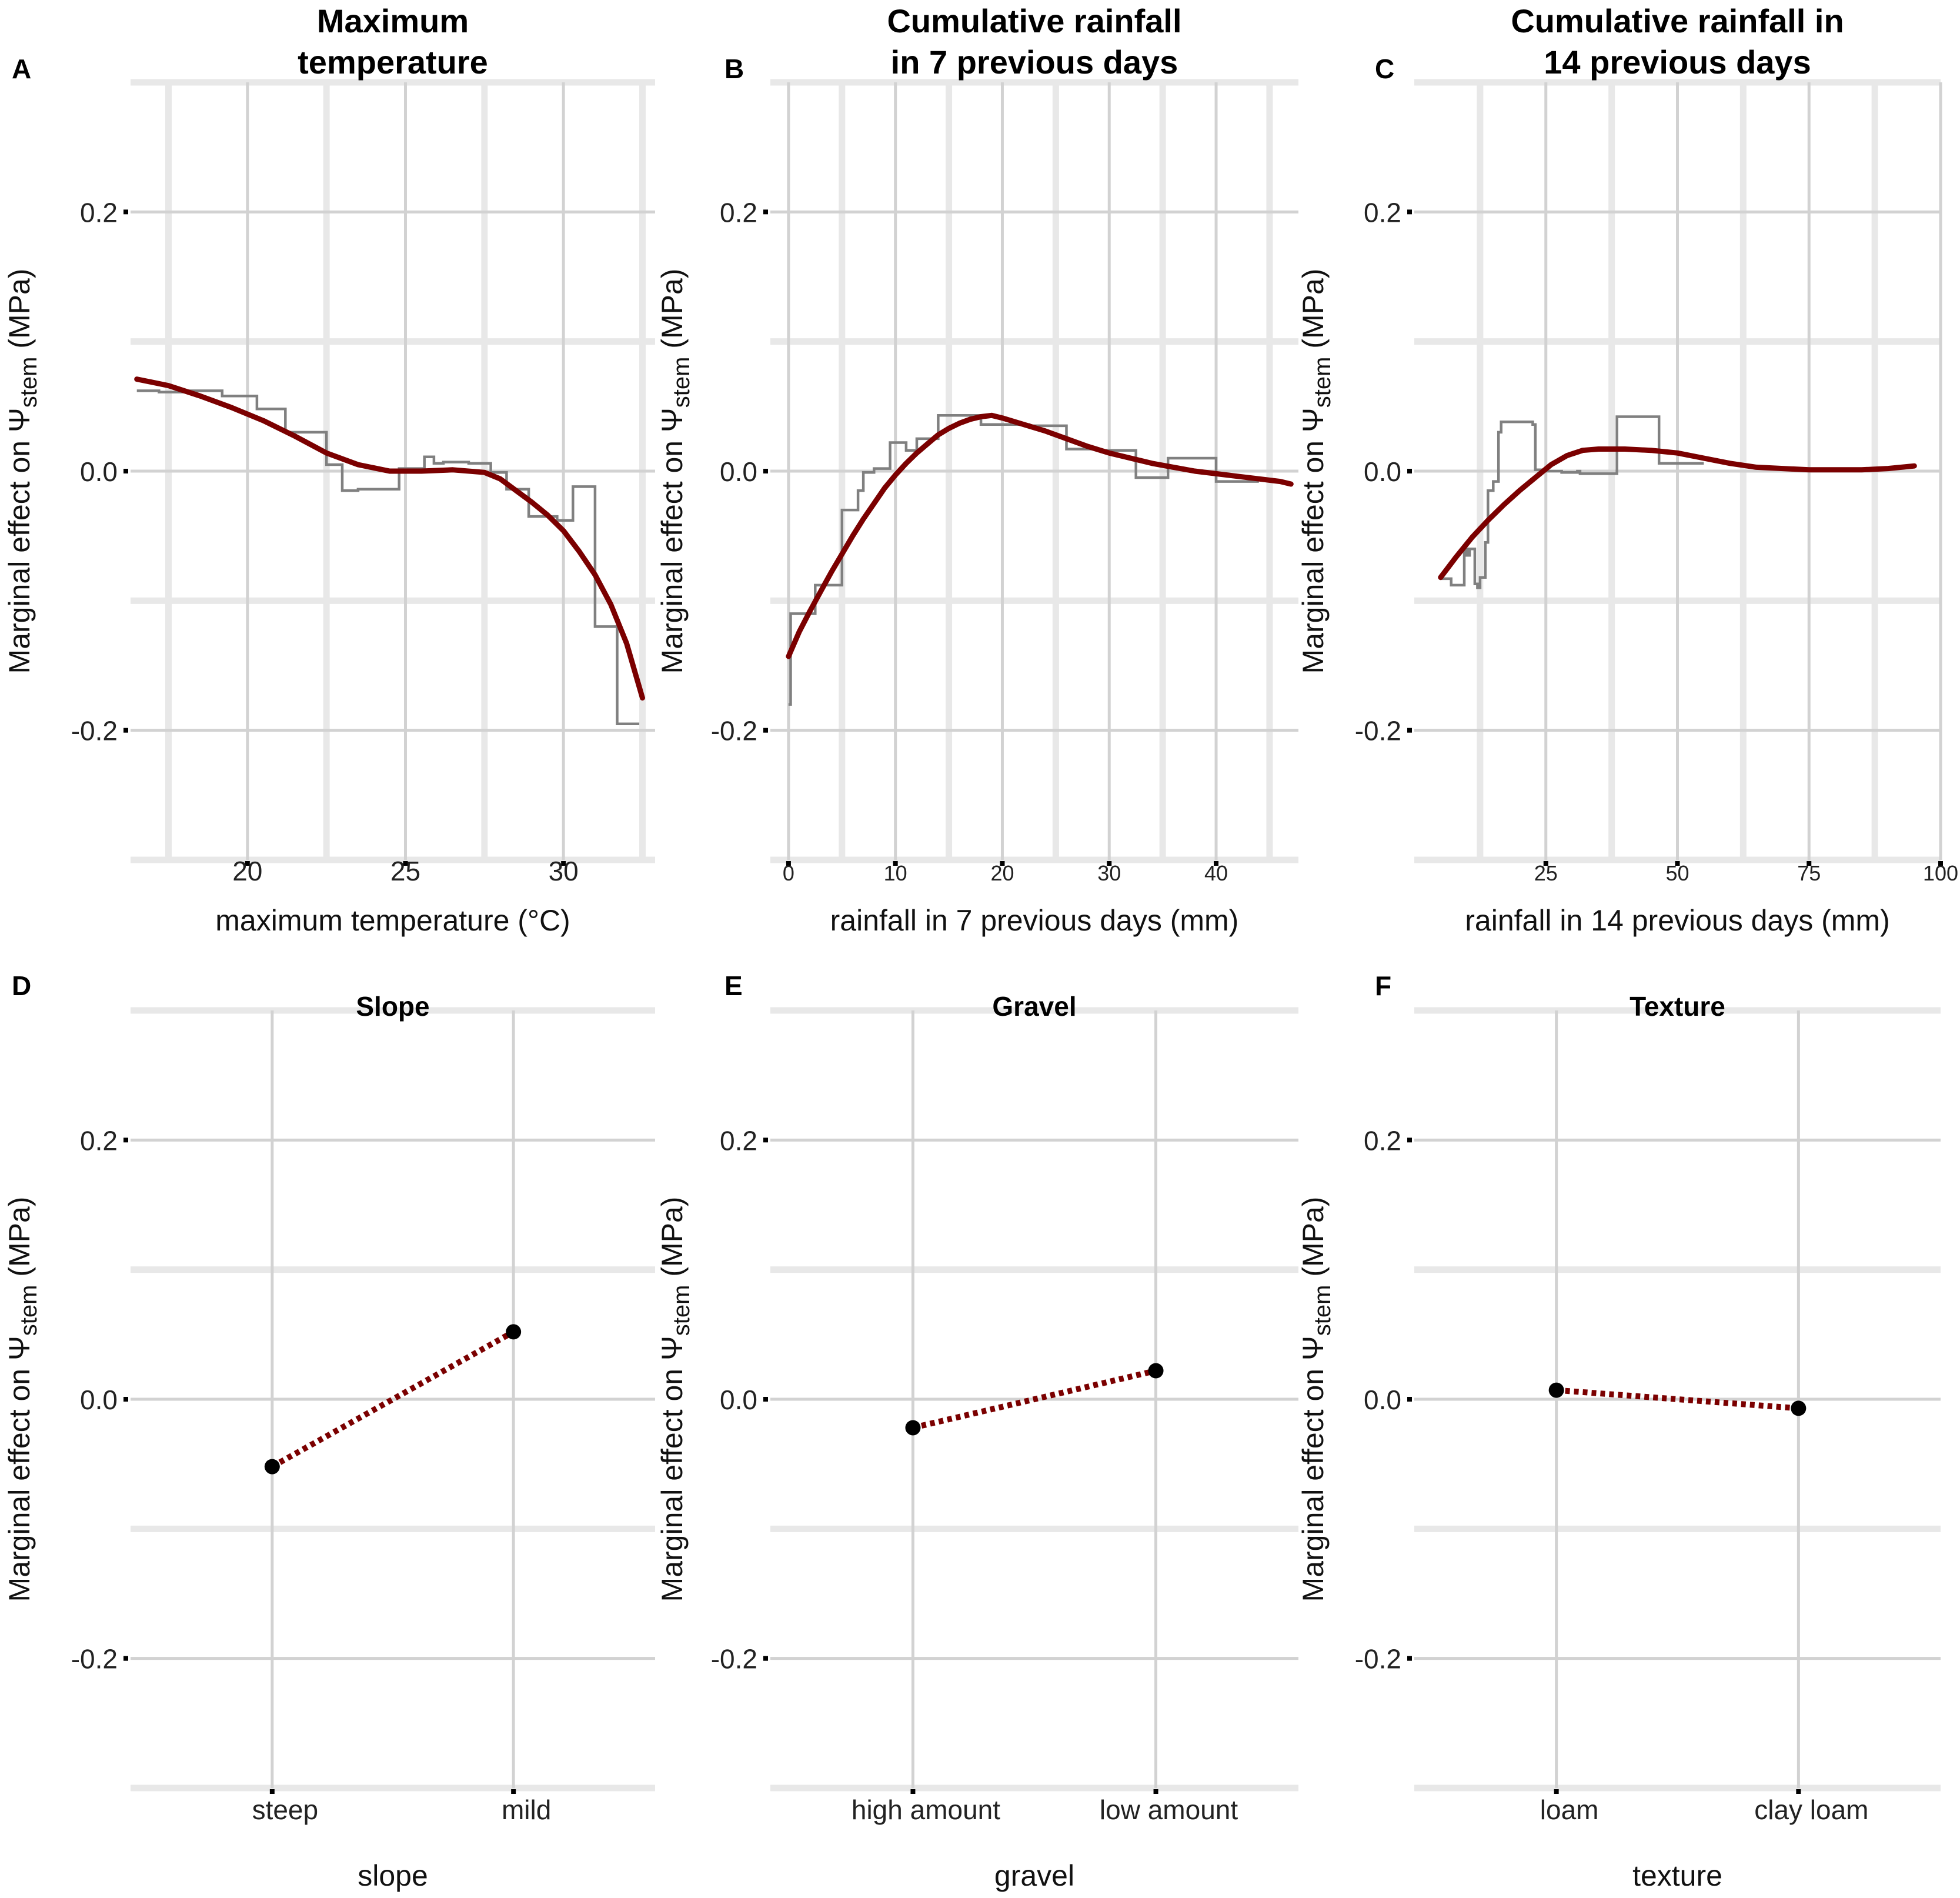 The image size is (1960, 1898). Describe the element at coordinates (1940, 873) in the screenshot. I see `x-tick-label: 100` at that location.